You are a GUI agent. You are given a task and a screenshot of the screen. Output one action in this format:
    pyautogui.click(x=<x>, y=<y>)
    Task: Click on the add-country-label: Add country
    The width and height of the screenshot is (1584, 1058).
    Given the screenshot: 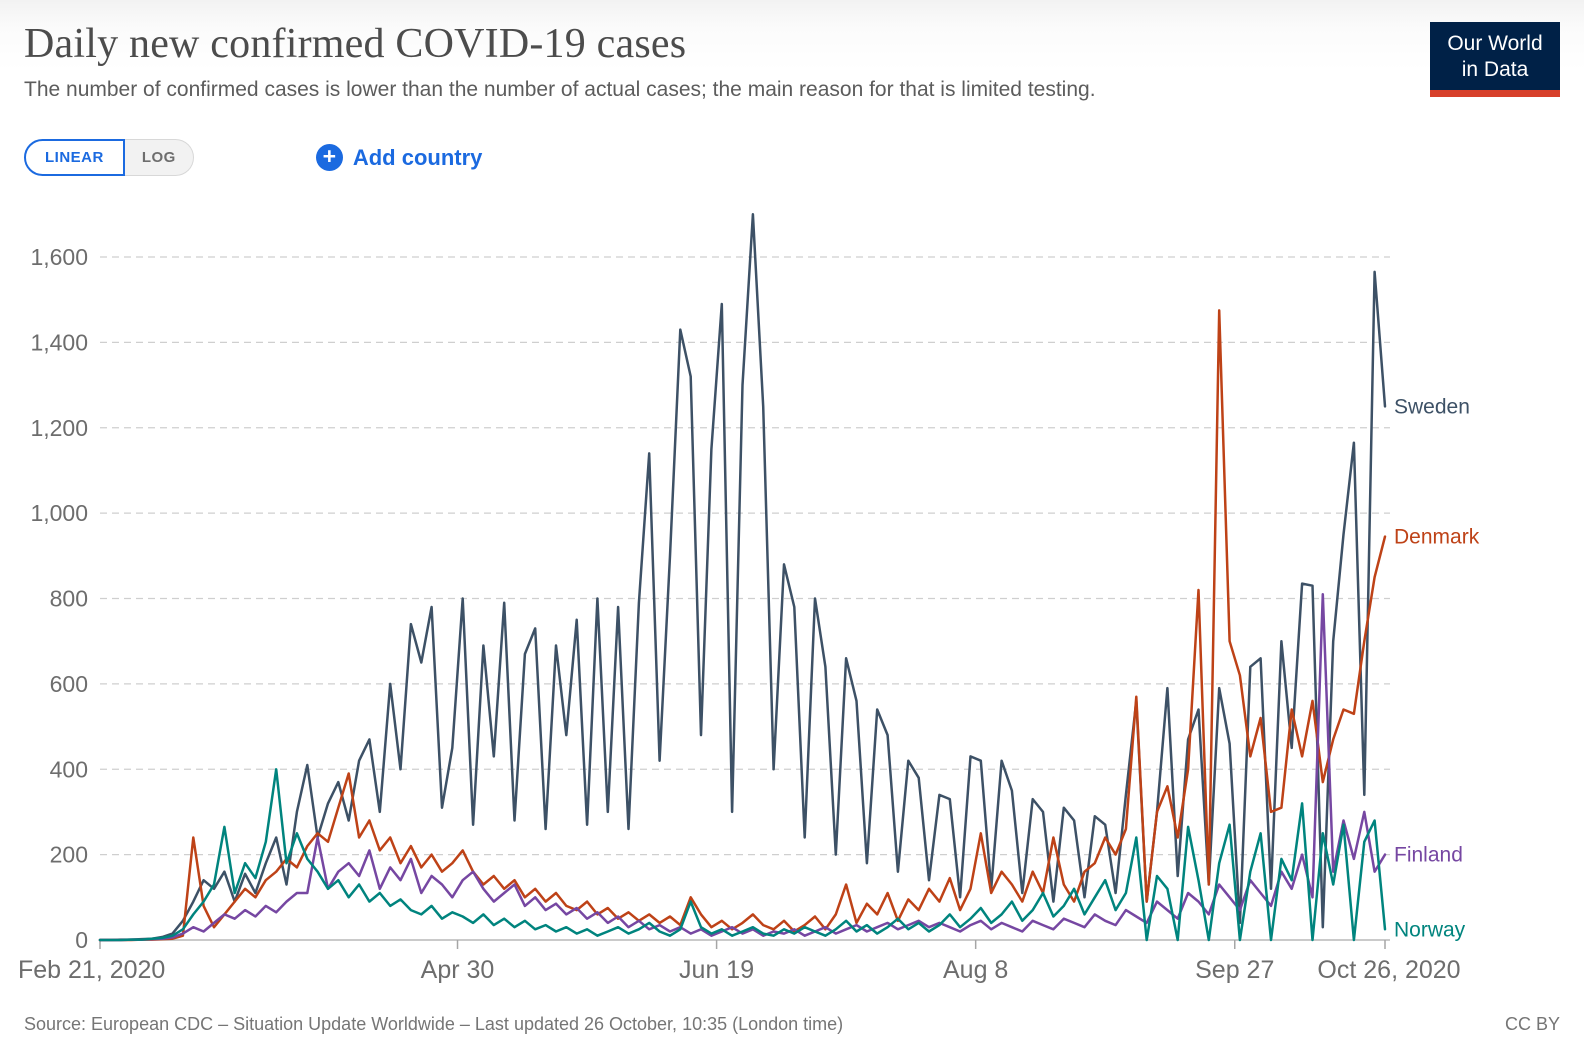 What is the action you would take?
    pyautogui.click(x=417, y=157)
    